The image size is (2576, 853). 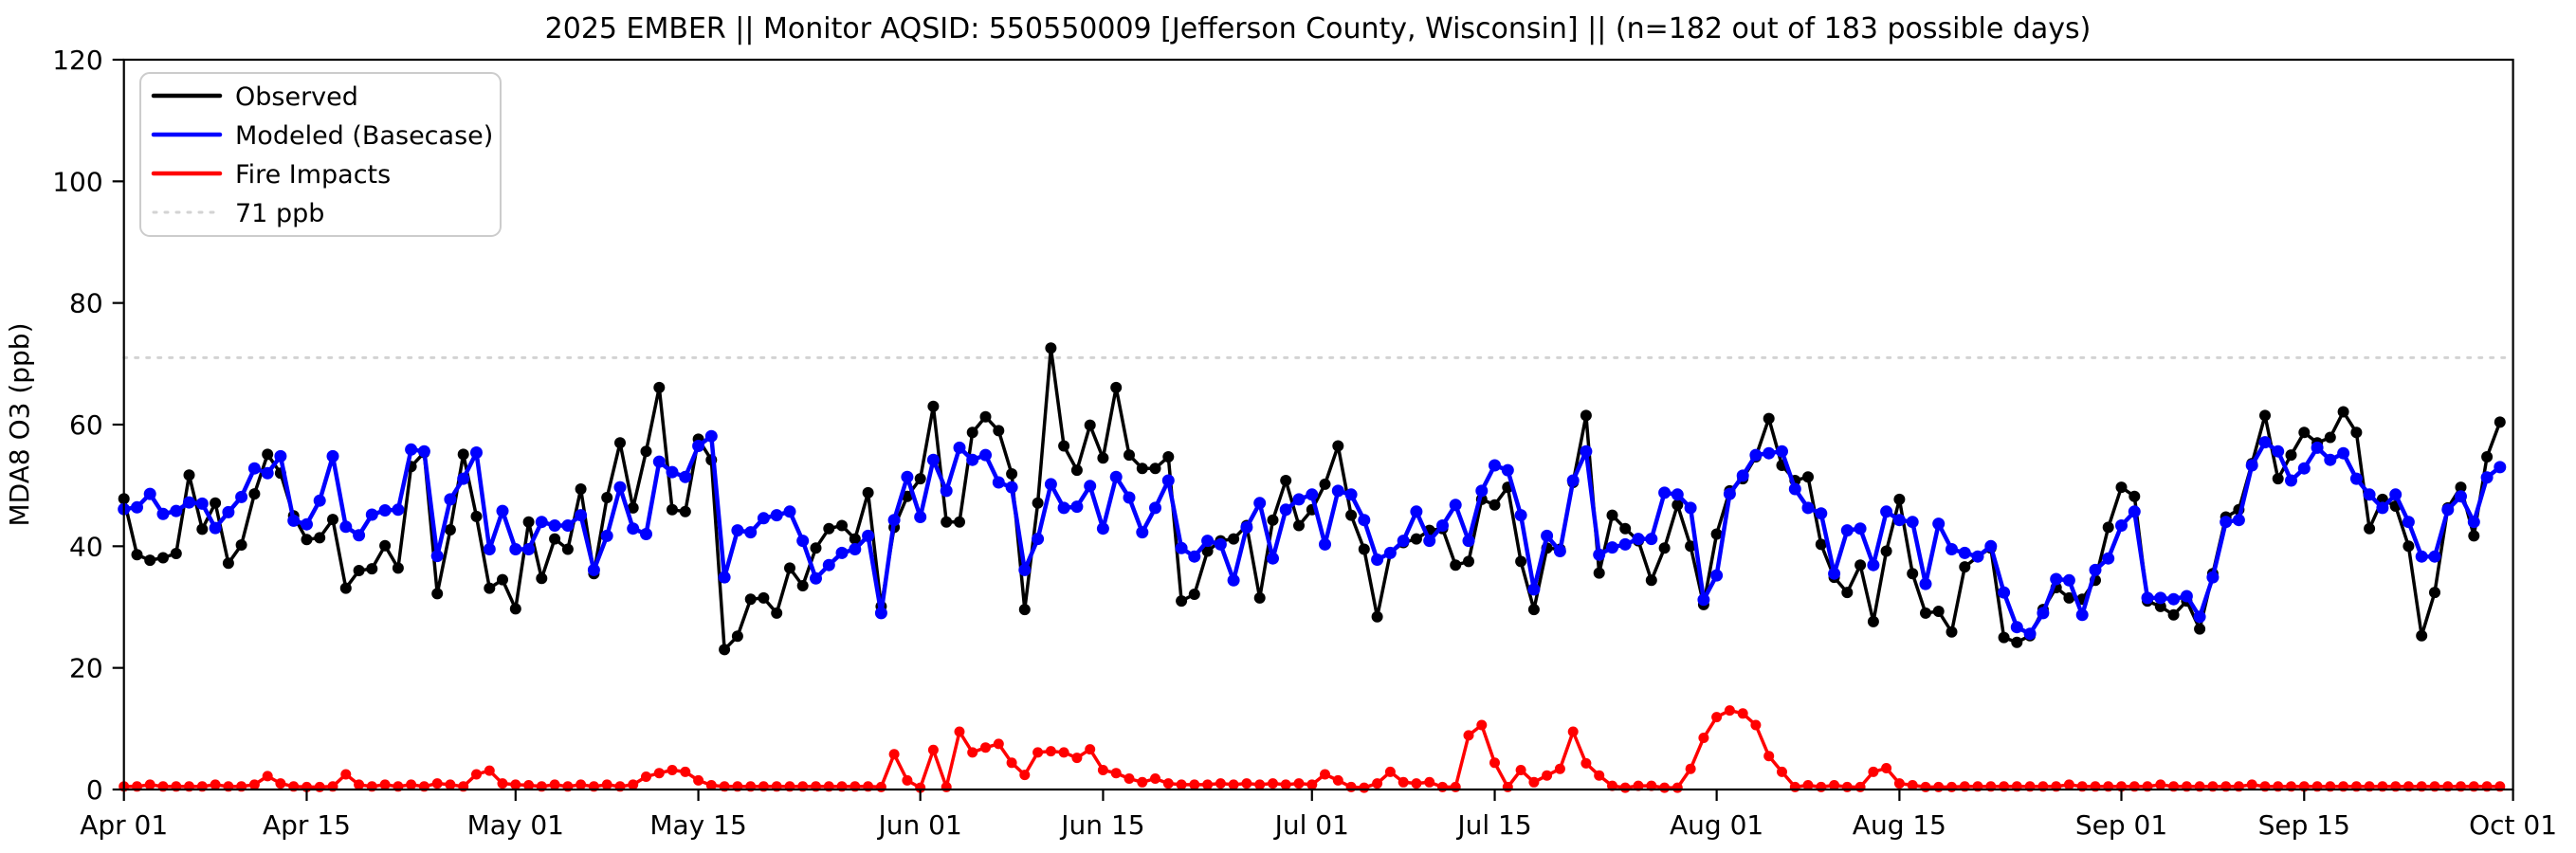 What do you see at coordinates (307, 825) in the screenshot?
I see `x-tick-label: Apr 15` at bounding box center [307, 825].